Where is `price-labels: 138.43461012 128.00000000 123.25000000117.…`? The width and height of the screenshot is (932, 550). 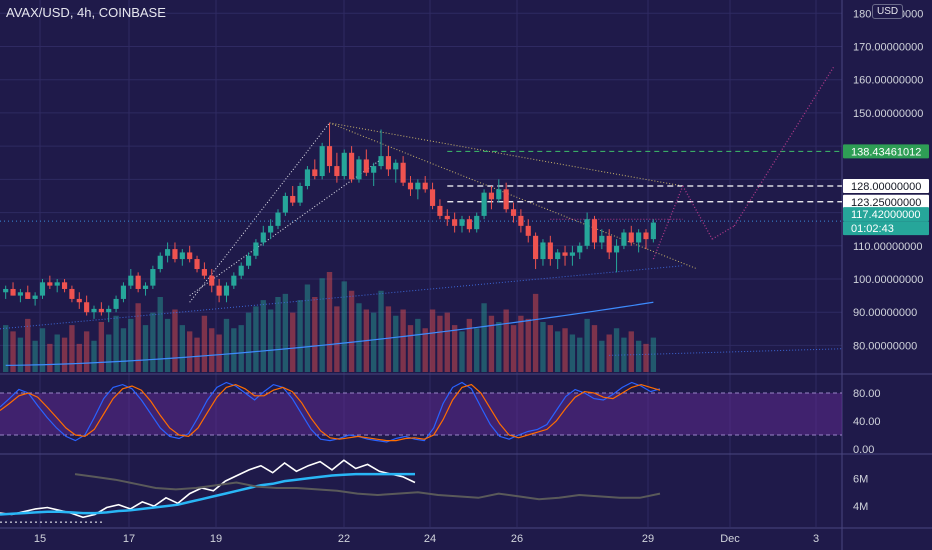 price-labels: 138.43461012 128.00000000 123.25000000117.… is located at coordinates (886, 190).